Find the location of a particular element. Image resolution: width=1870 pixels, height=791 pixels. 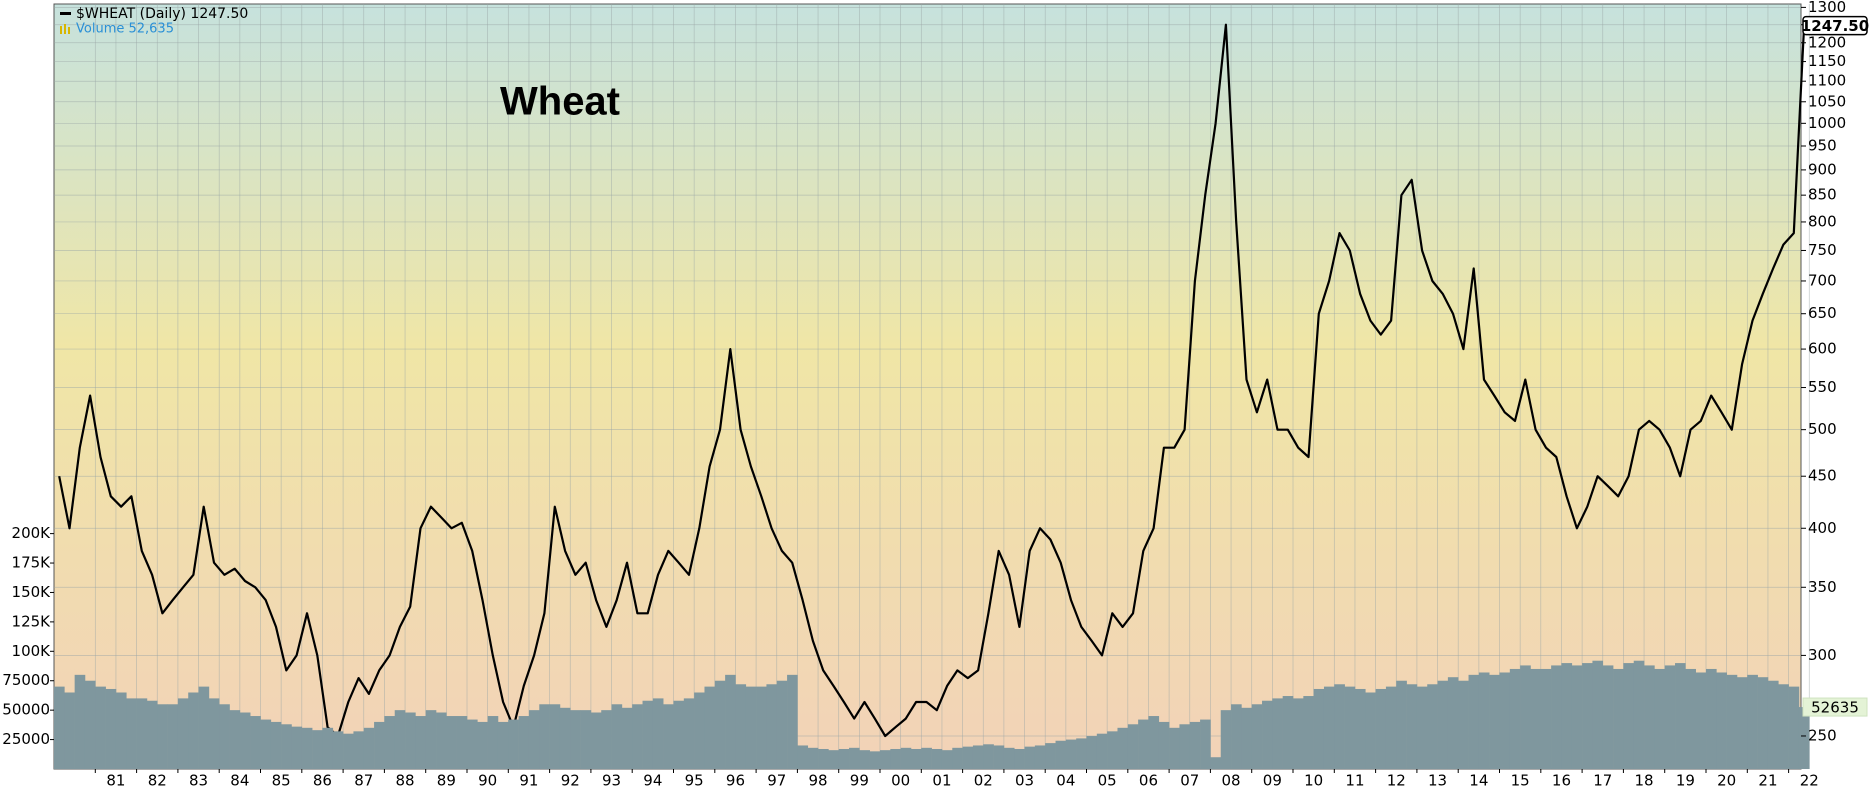

x-tick-label: 08 is located at coordinates (1231, 781).